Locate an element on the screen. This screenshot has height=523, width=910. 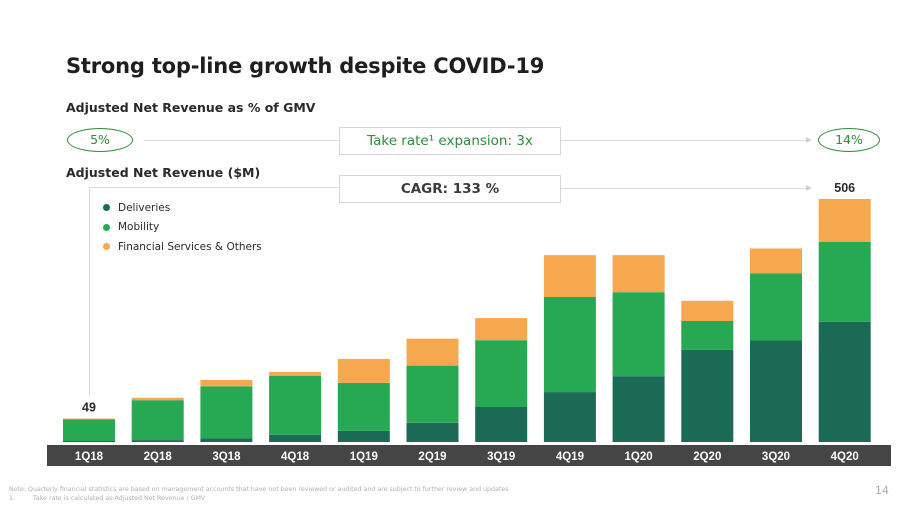
bar-segment-2q19-mobility is located at coordinates (432, 394).